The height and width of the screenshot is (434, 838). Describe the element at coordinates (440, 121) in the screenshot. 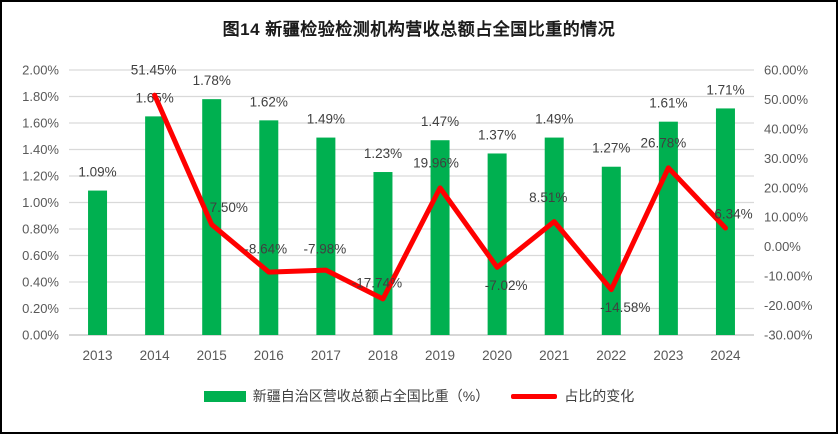

I see `bar-label-2019: 1.47%` at that location.